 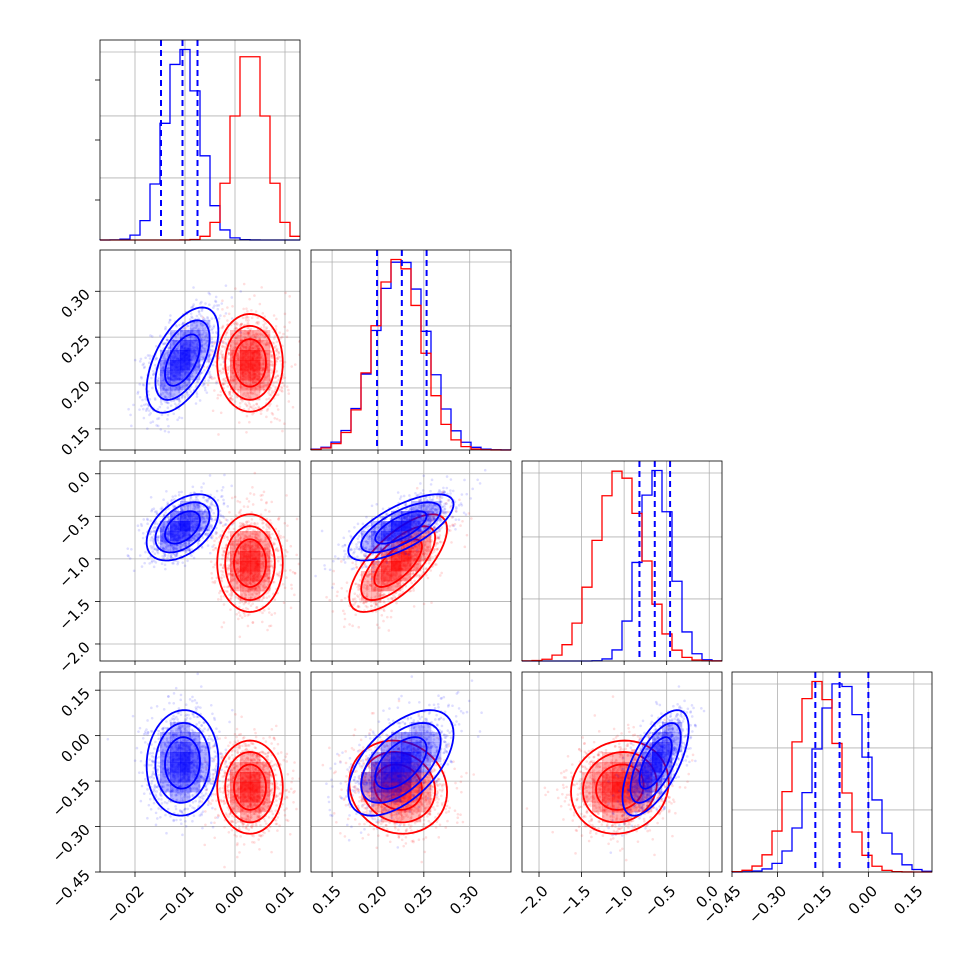 What do you see at coordinates (74, 572) in the screenshot?
I see `y-tick-label: −1.0` at bounding box center [74, 572].